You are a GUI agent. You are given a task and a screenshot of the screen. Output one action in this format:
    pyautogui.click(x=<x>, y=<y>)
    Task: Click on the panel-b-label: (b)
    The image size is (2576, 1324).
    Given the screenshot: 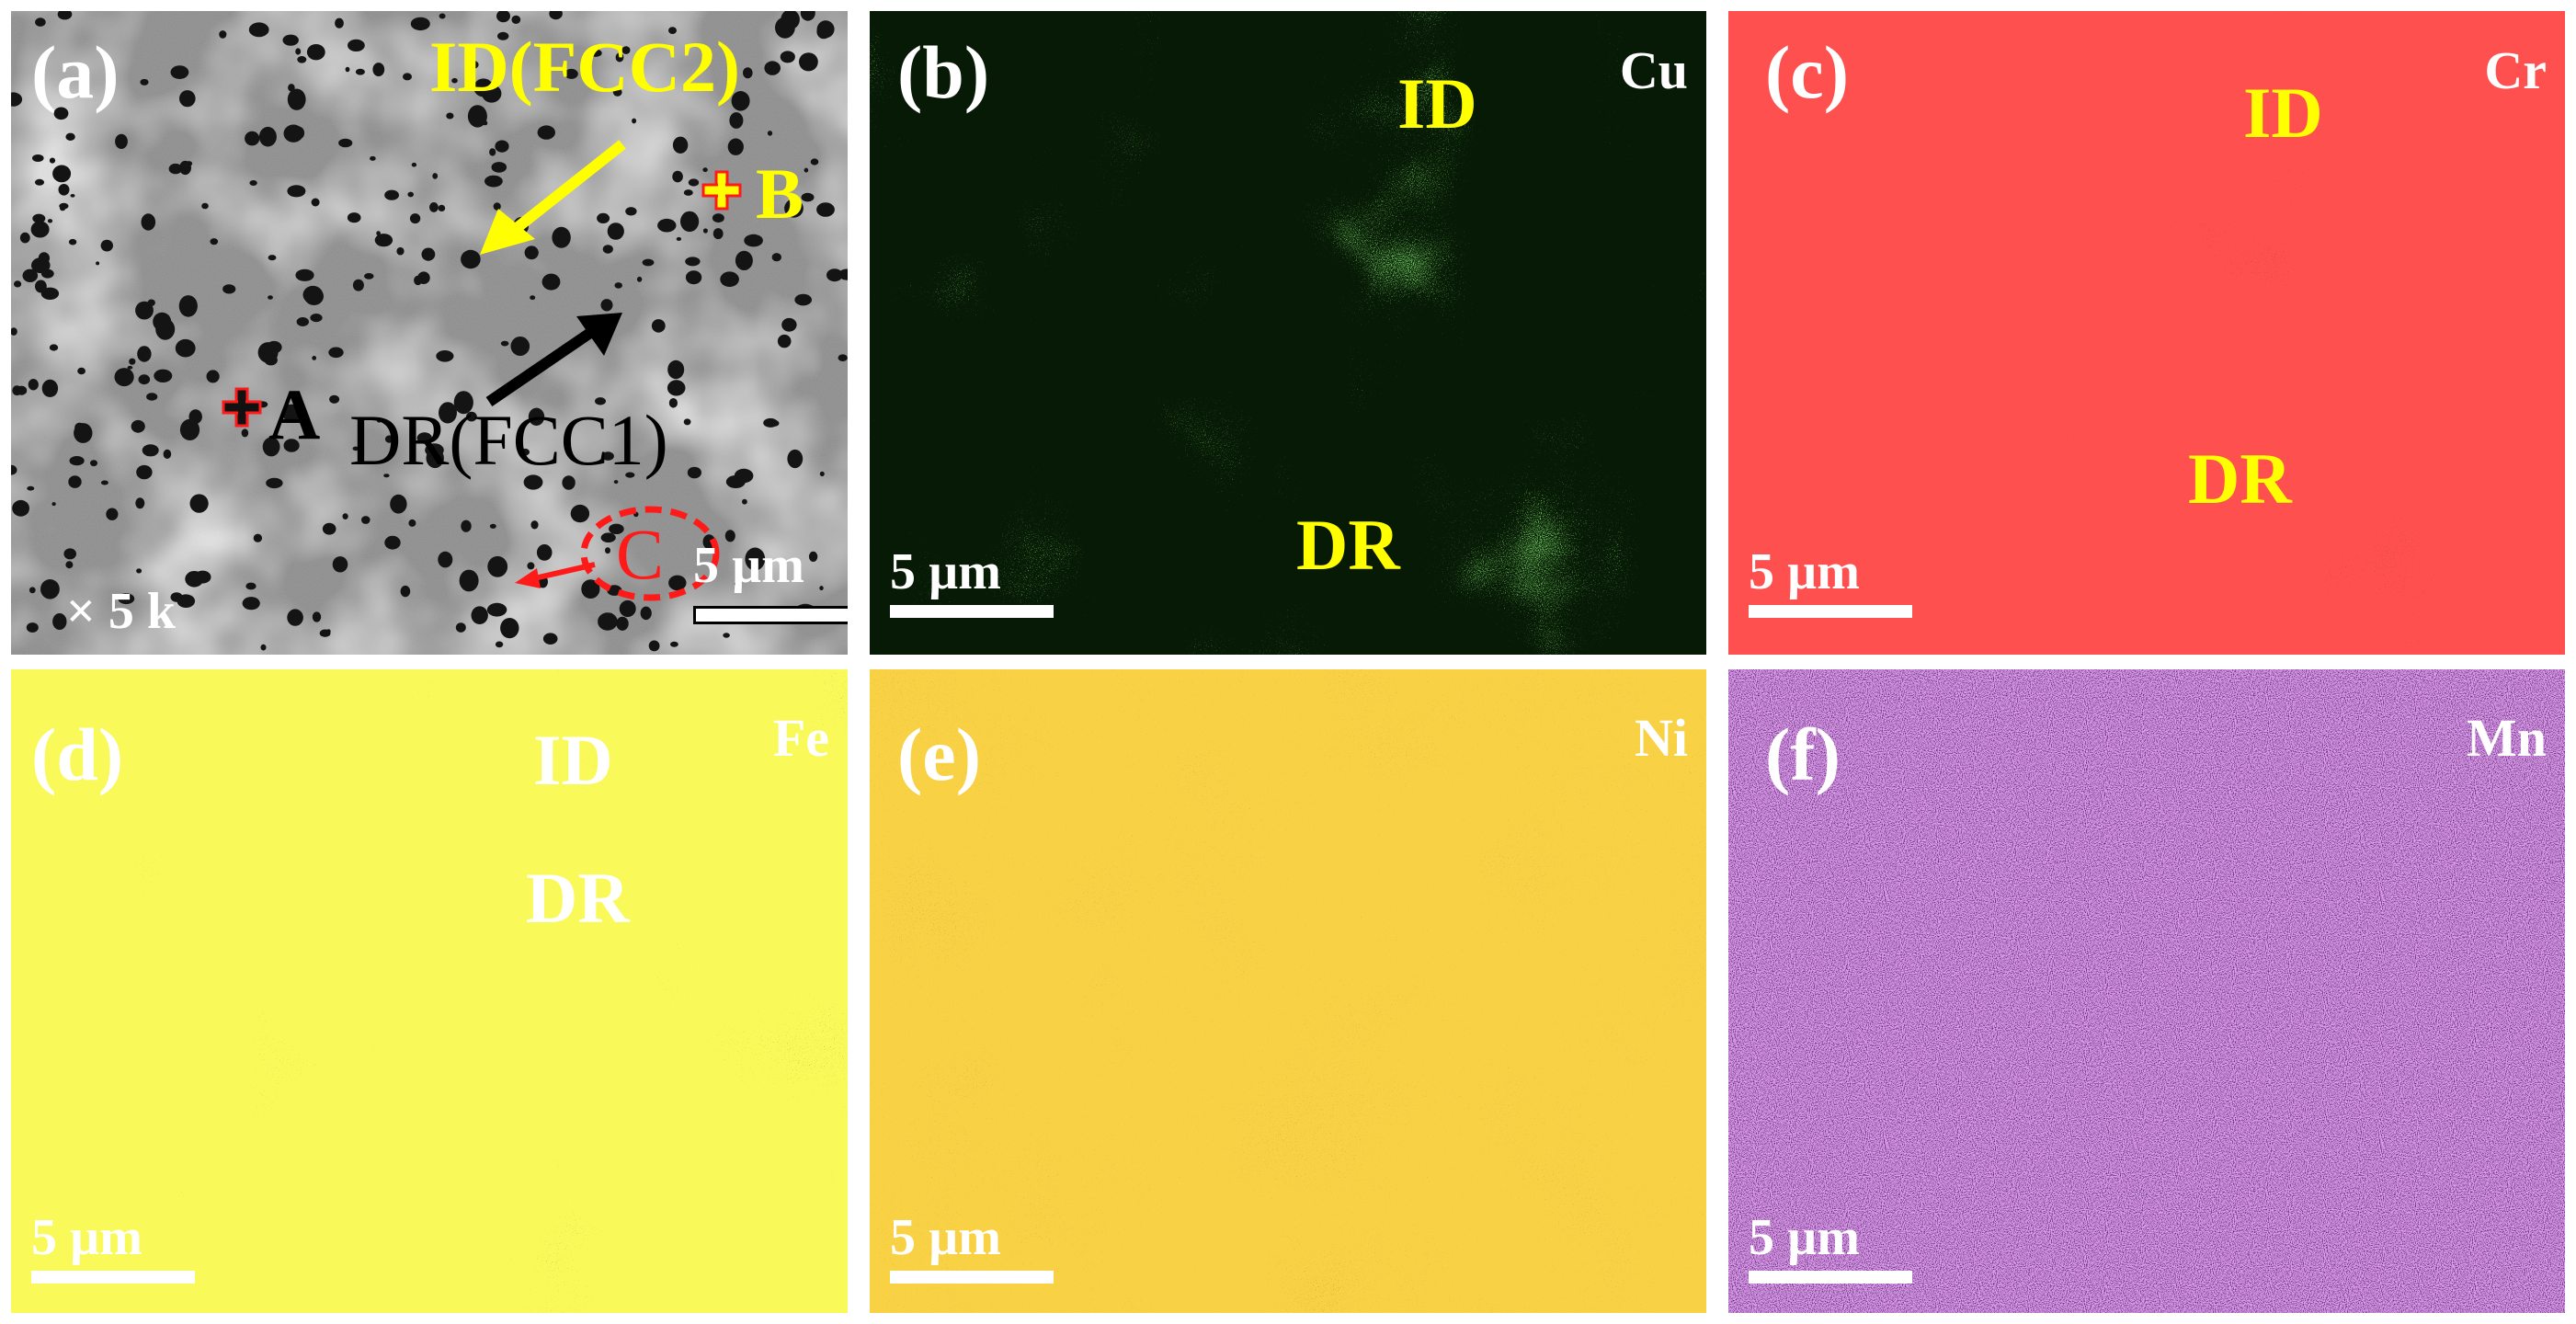 What is the action you would take?
    pyautogui.click(x=943, y=72)
    